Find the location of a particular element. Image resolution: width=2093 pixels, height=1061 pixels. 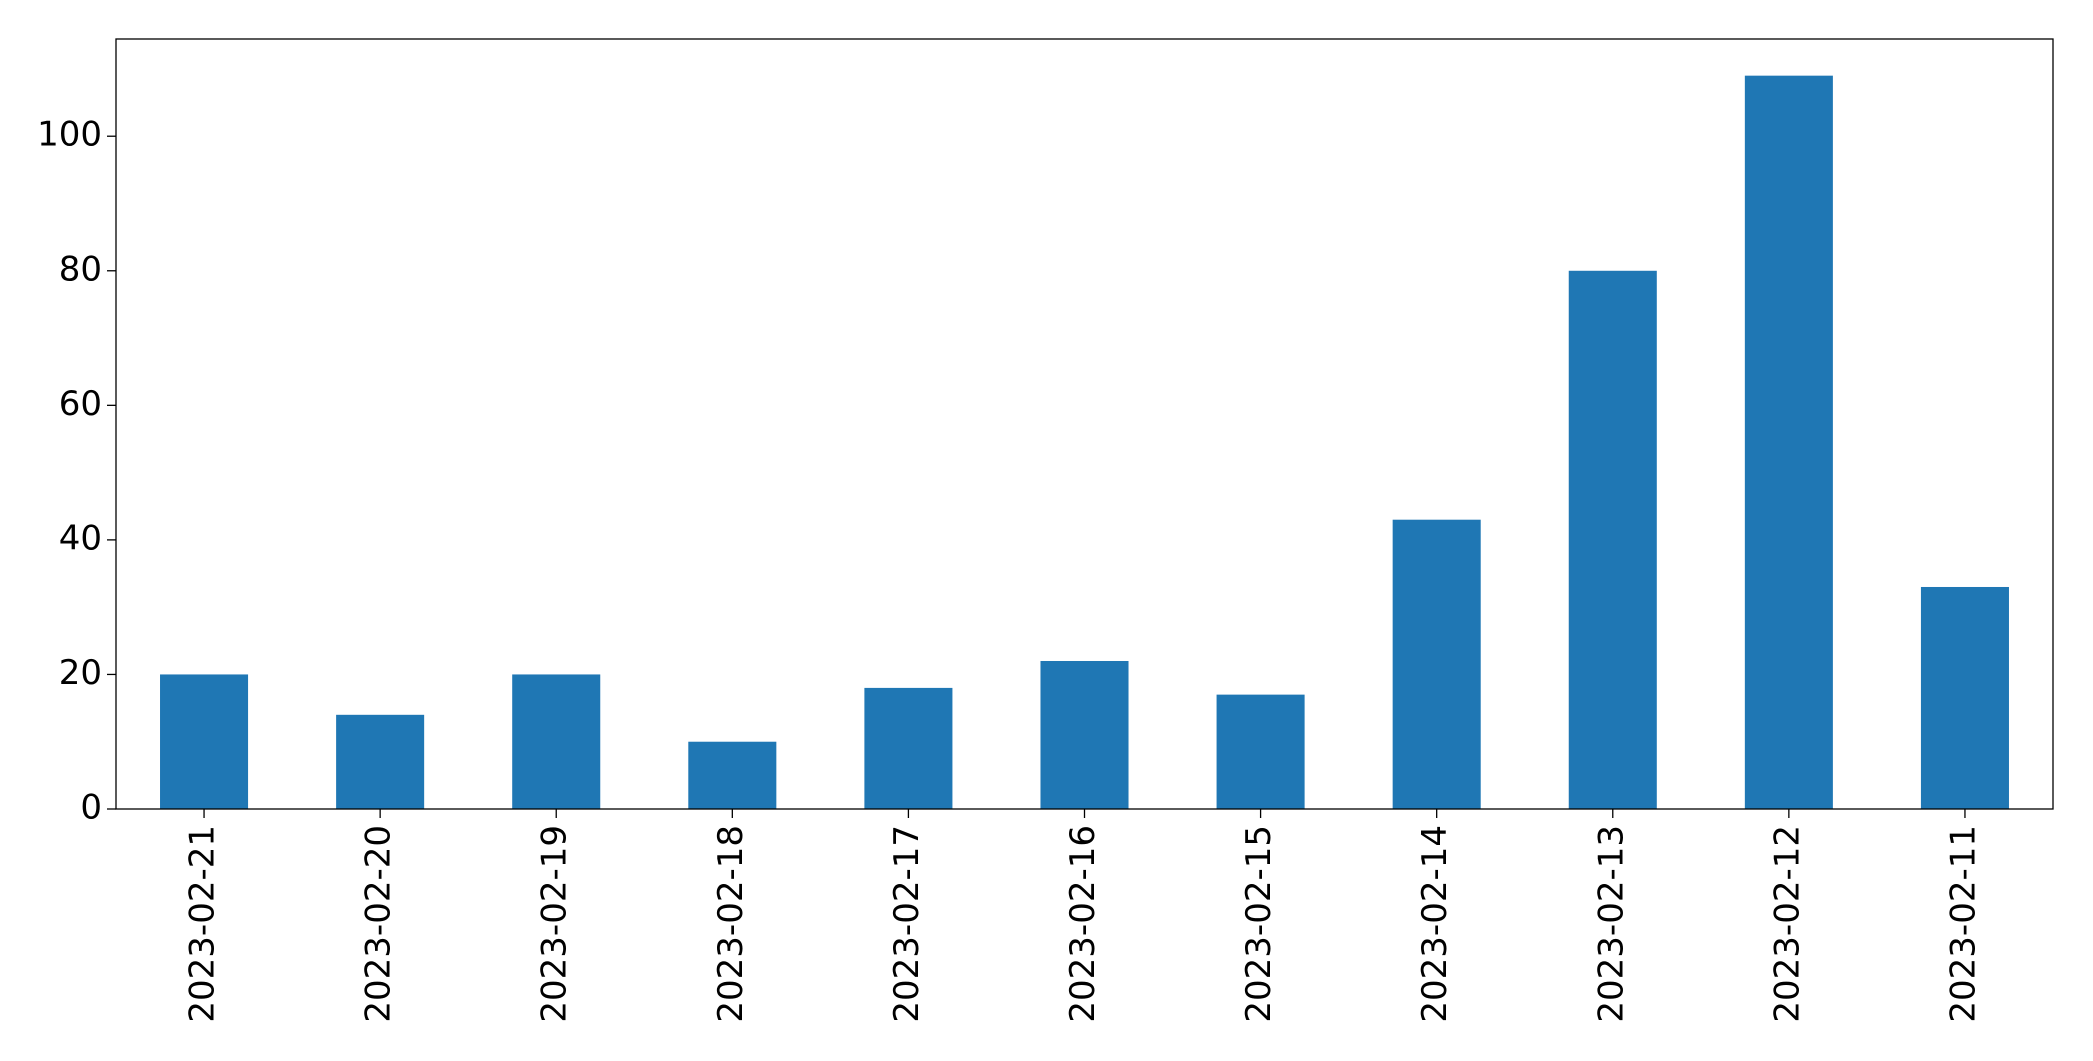

y-tick-label: 0 is located at coordinates (91, 808).